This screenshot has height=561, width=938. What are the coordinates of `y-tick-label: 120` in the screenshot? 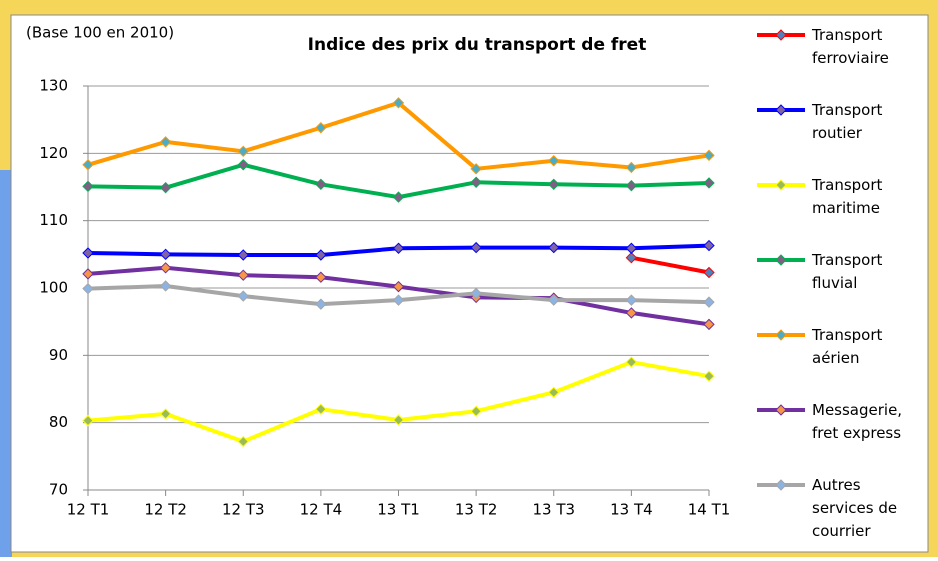 It's located at (53, 153).